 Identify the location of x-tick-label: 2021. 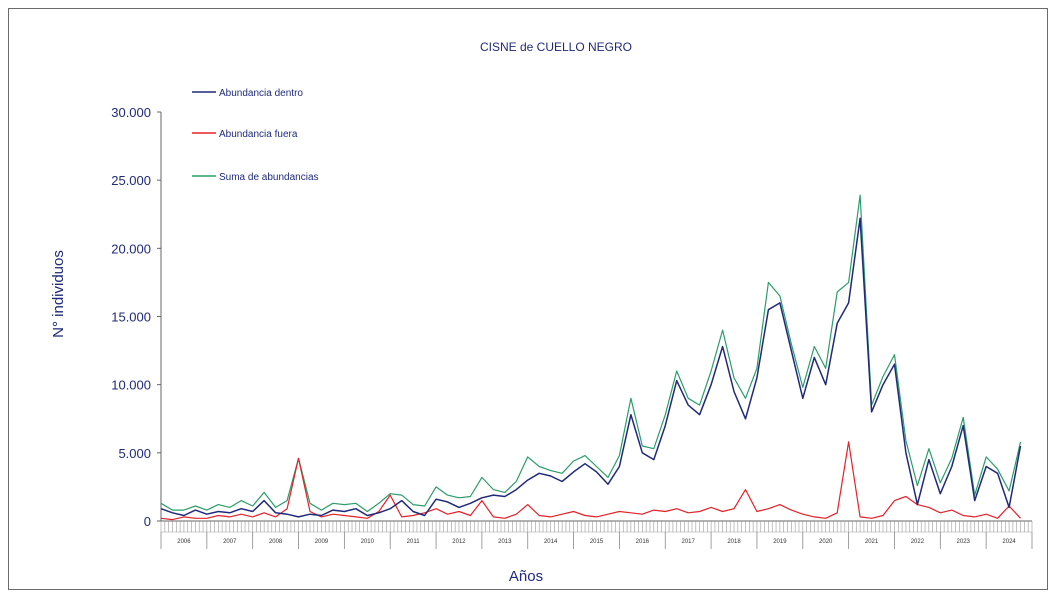
(872, 542).